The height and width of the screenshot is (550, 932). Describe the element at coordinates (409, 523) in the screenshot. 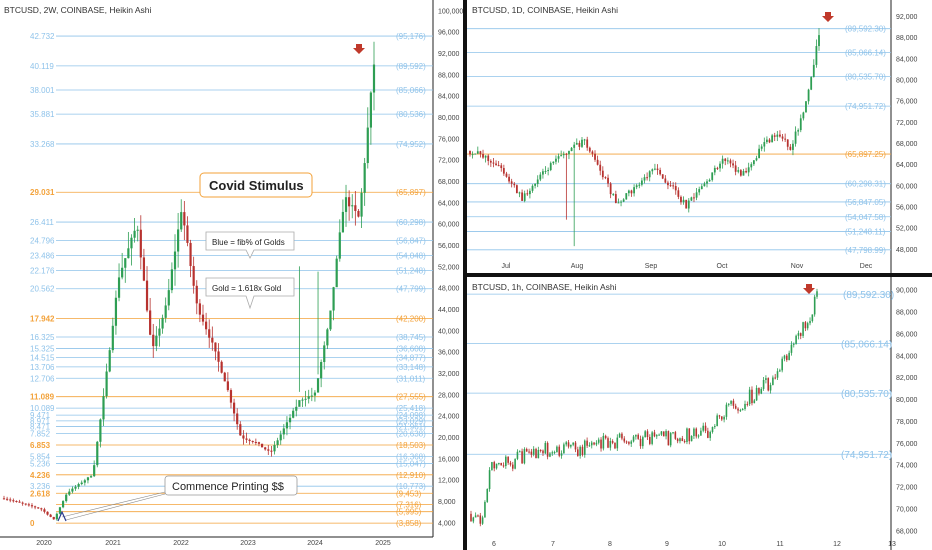

I see `weekly-level-price-label: (3,858)` at that location.